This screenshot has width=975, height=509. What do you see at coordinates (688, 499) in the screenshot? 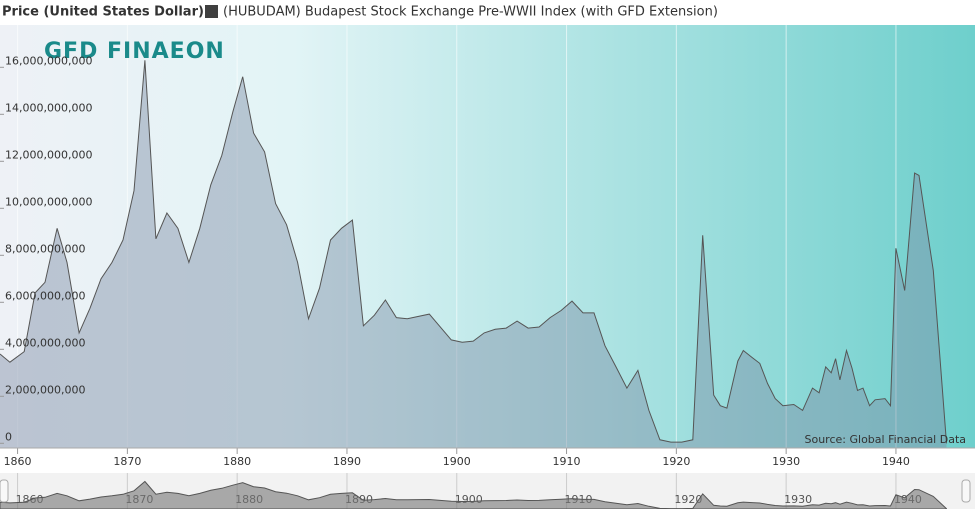
I see `navigator-tick-label: 1920` at bounding box center [688, 499].